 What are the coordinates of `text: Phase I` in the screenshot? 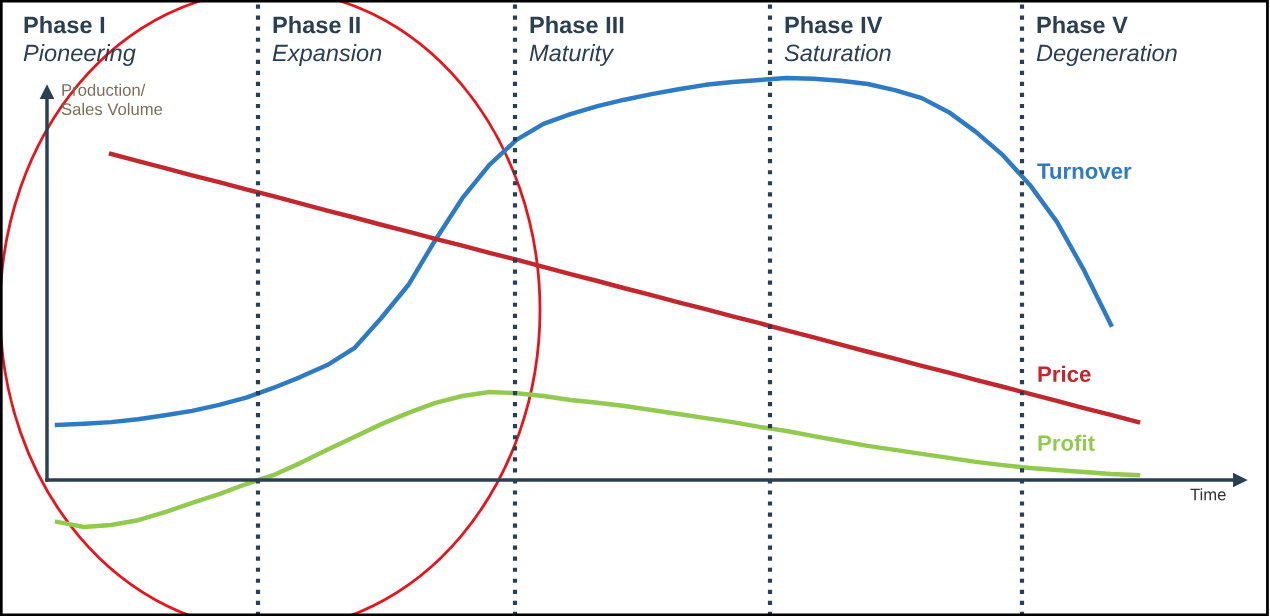 It's located at (64, 25).